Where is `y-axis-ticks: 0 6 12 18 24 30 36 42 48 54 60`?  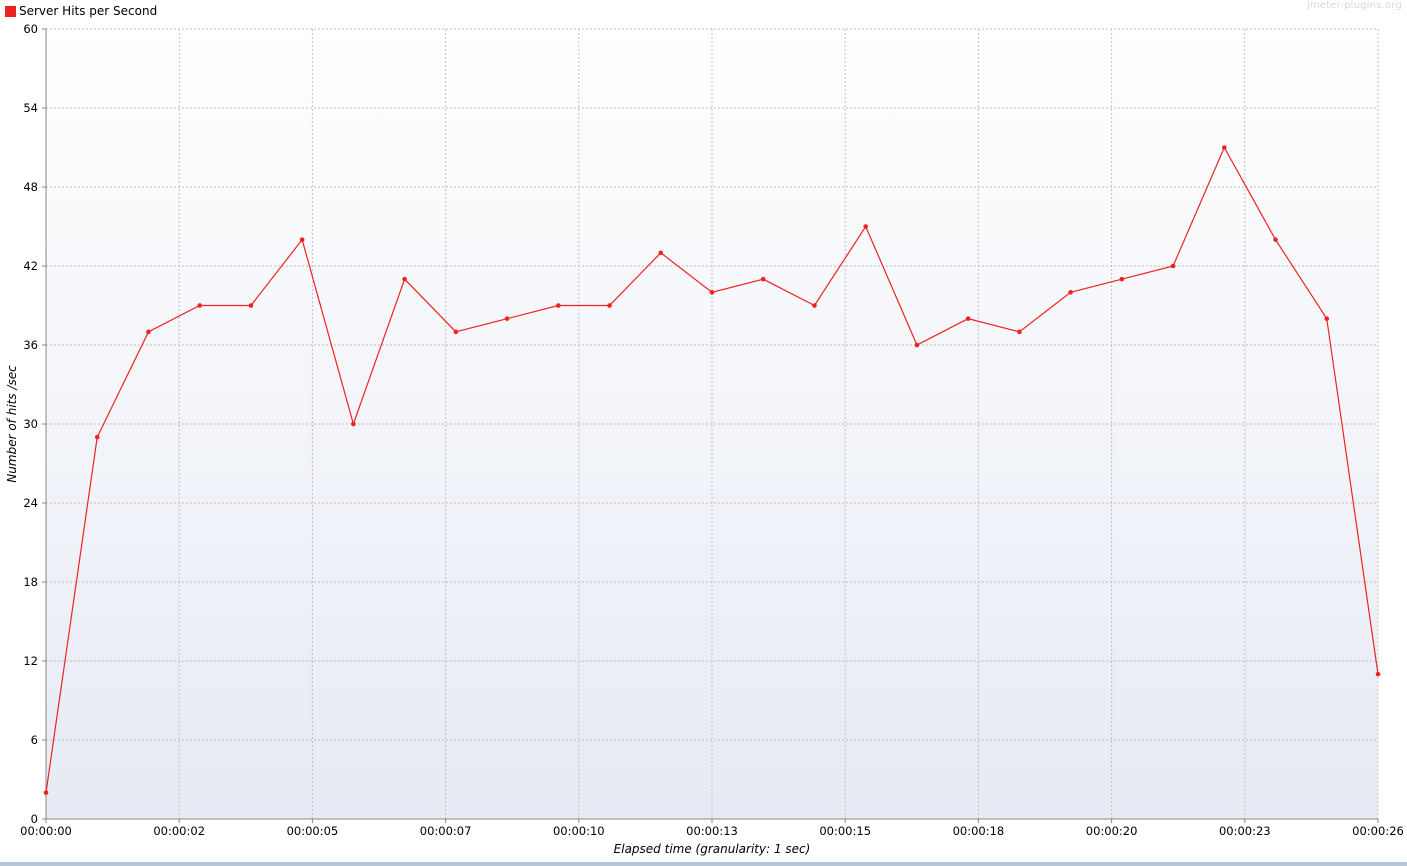 y-axis-ticks: 0 6 12 18 24 30 36 42 48 54 60 is located at coordinates (34, 424).